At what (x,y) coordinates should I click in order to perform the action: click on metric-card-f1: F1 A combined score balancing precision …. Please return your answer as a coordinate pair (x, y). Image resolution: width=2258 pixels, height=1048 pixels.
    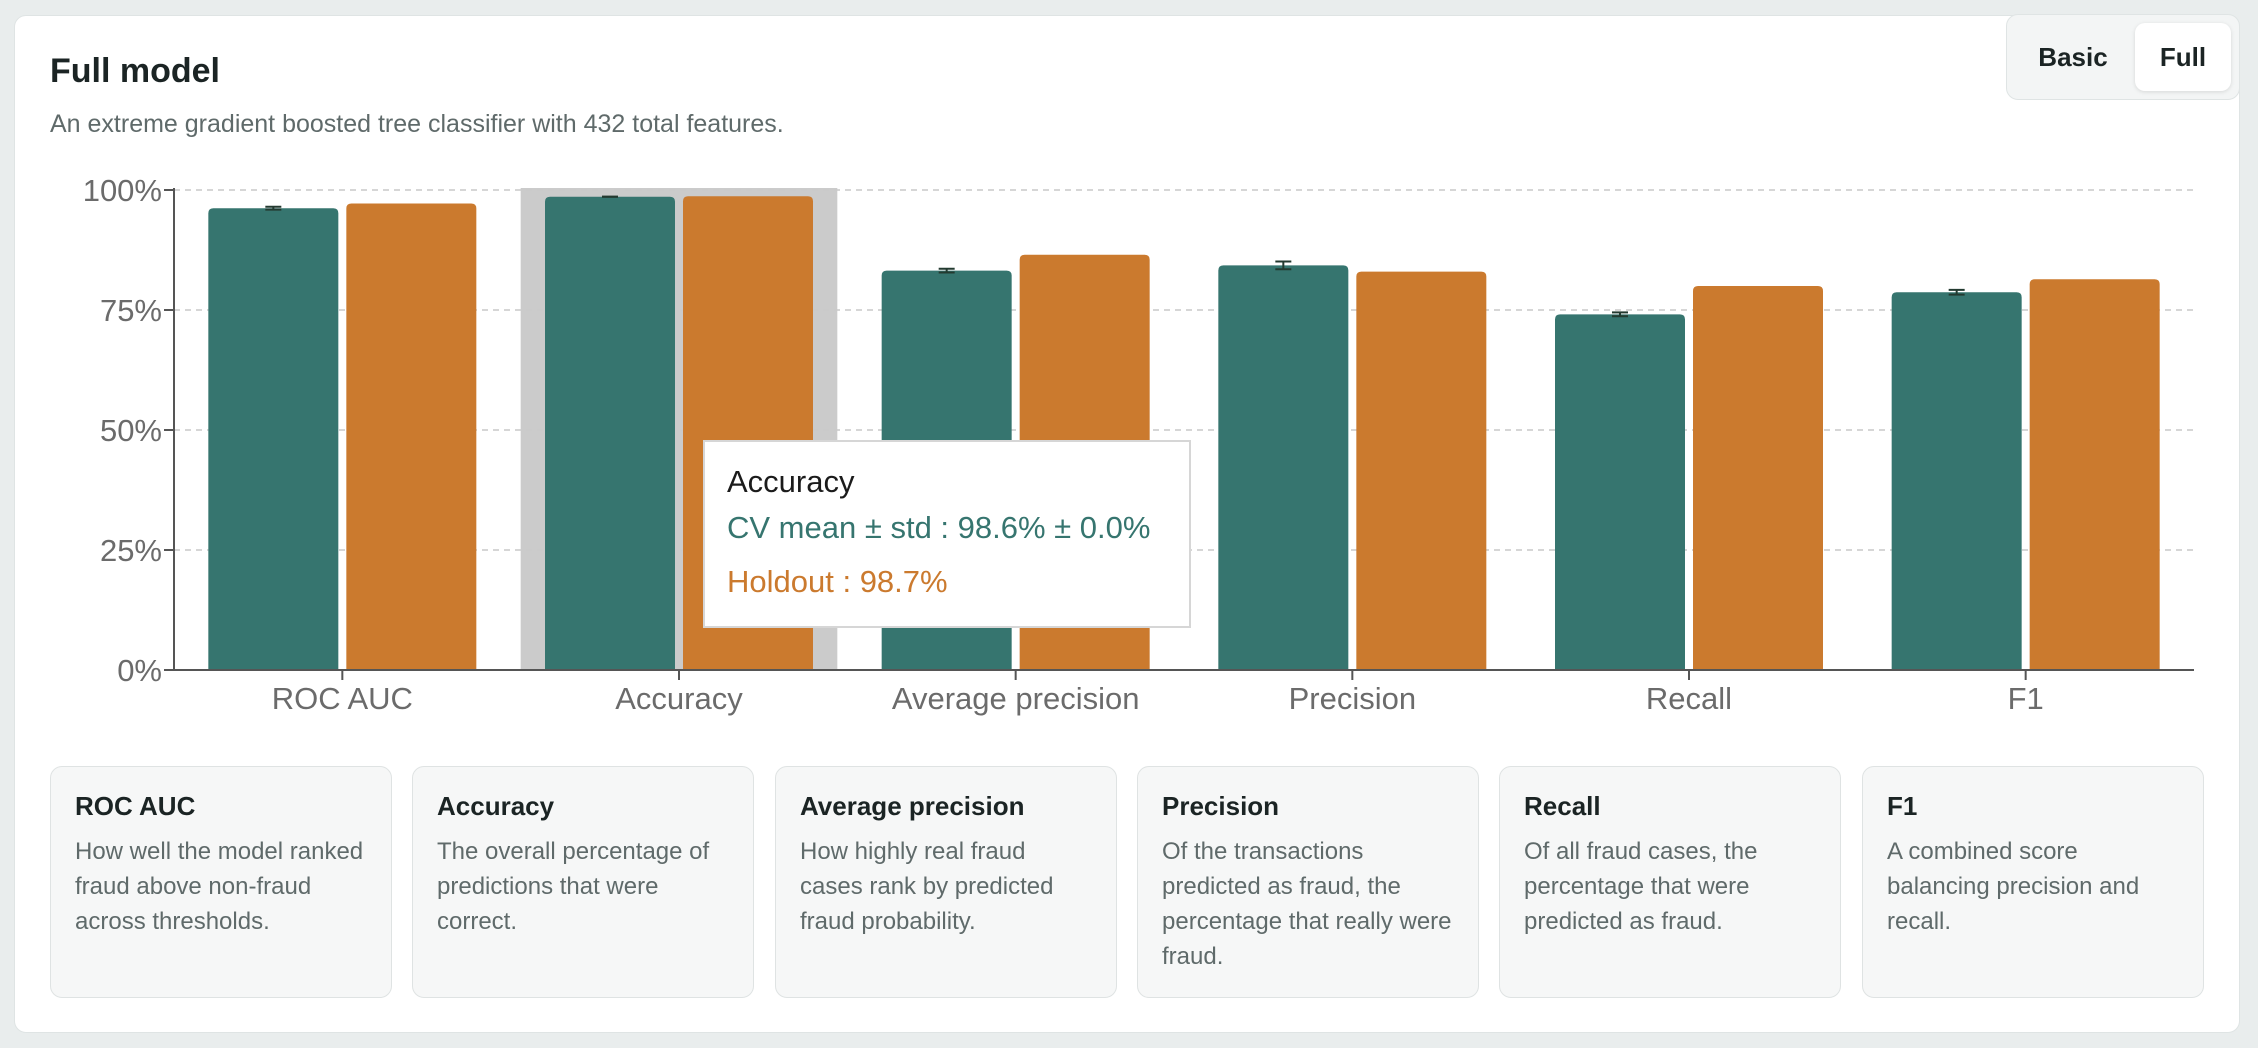
    Looking at the image, I should click on (2033, 882).